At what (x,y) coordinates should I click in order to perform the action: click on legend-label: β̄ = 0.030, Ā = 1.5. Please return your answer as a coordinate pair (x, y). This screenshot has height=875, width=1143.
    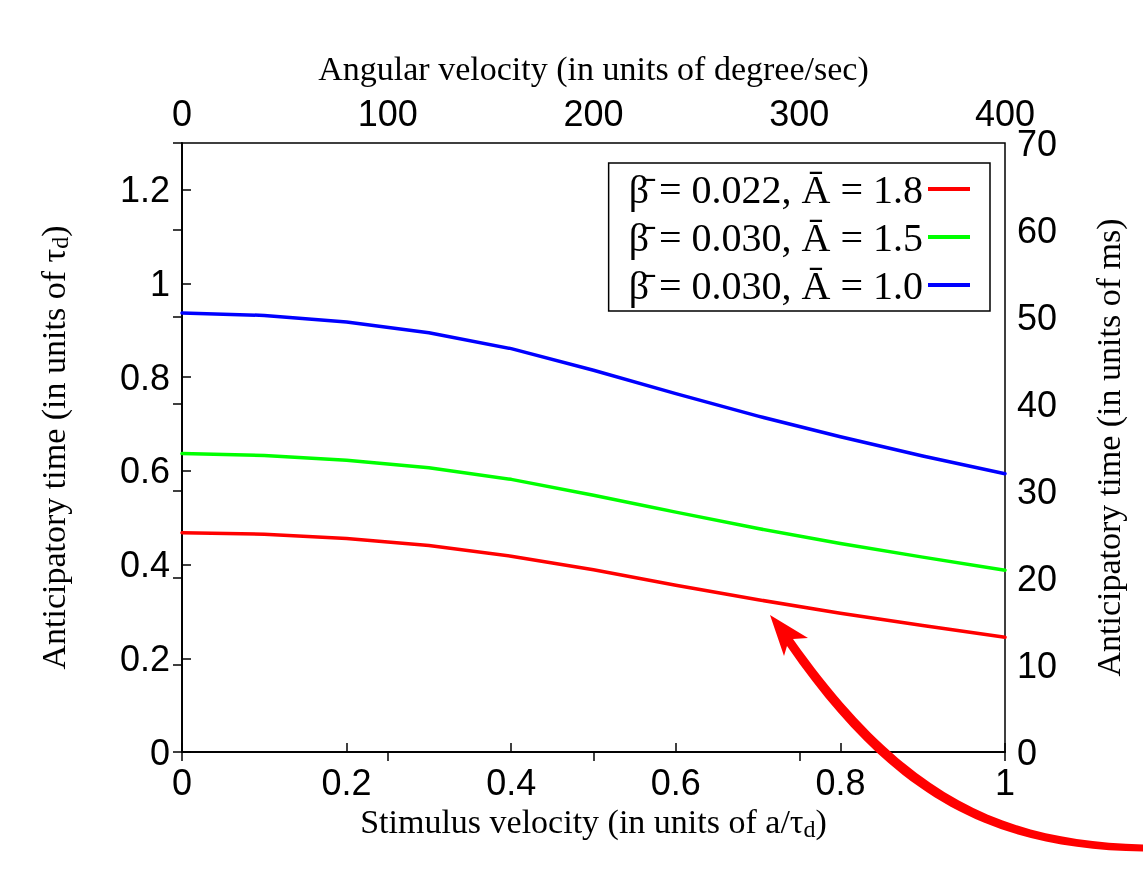
    Looking at the image, I should click on (775, 237).